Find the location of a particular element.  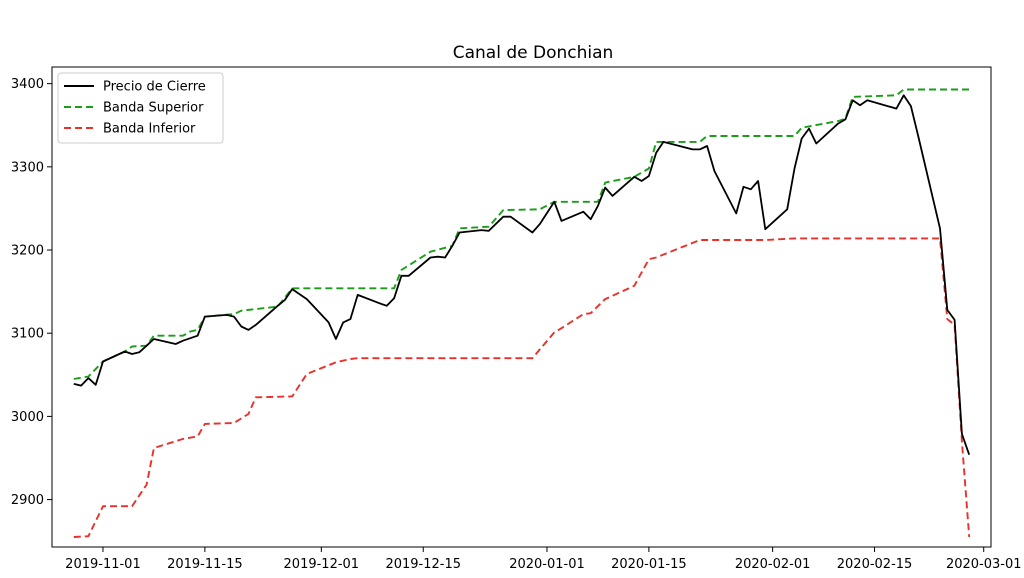

x-tick-label: 2020-01-15 is located at coordinates (649, 564).